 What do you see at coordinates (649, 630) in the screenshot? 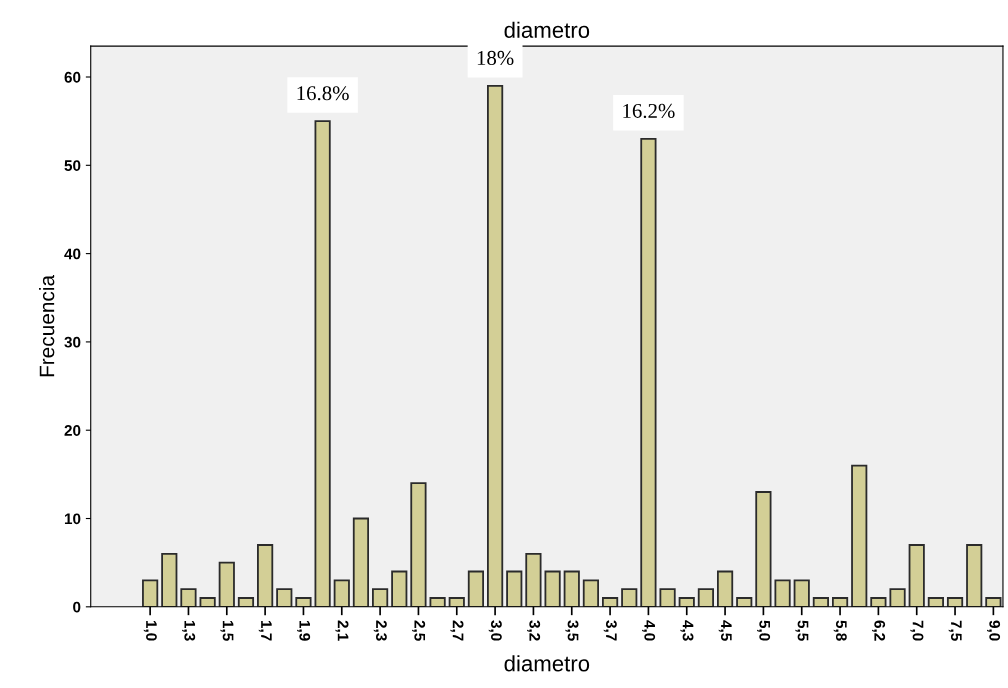
I see `x-tick-label: 4,0` at bounding box center [649, 630].